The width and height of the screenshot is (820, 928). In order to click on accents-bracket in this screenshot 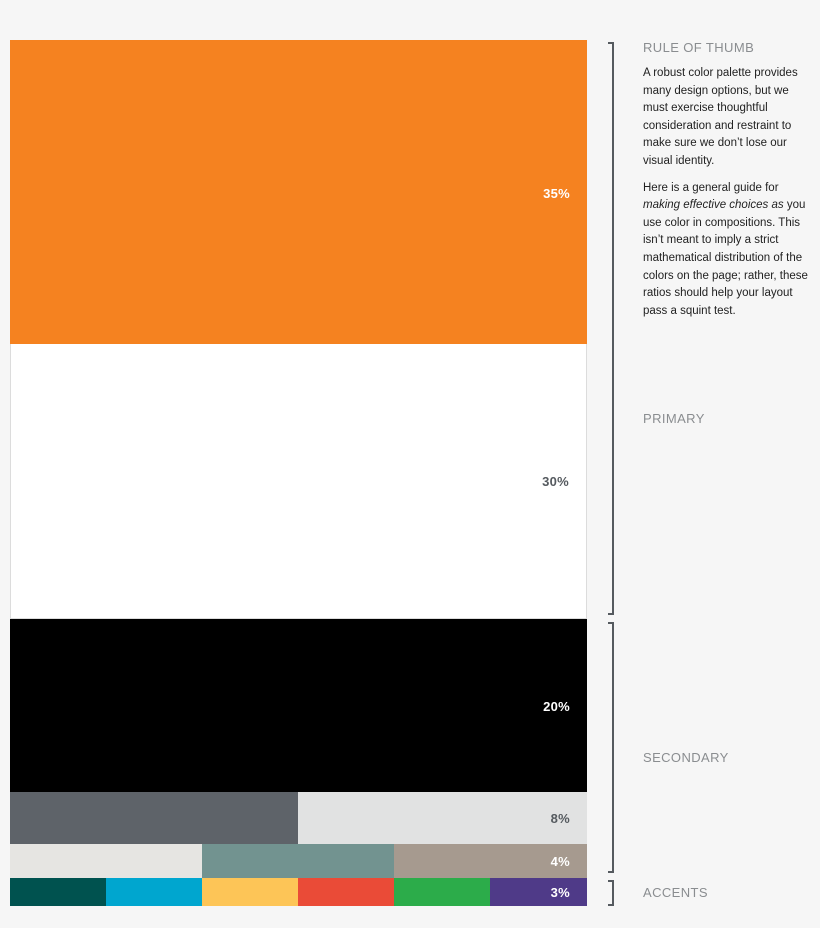, I will do `click(611, 893)`.